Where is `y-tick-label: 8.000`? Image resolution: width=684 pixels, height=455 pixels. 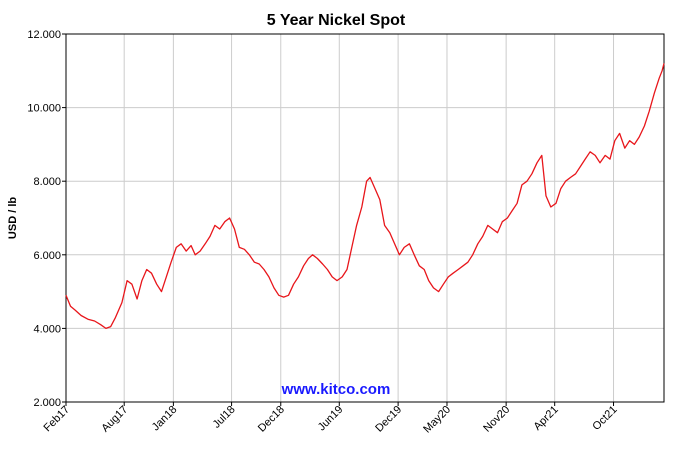
y-tick-label: 8.000 is located at coordinates (47, 182).